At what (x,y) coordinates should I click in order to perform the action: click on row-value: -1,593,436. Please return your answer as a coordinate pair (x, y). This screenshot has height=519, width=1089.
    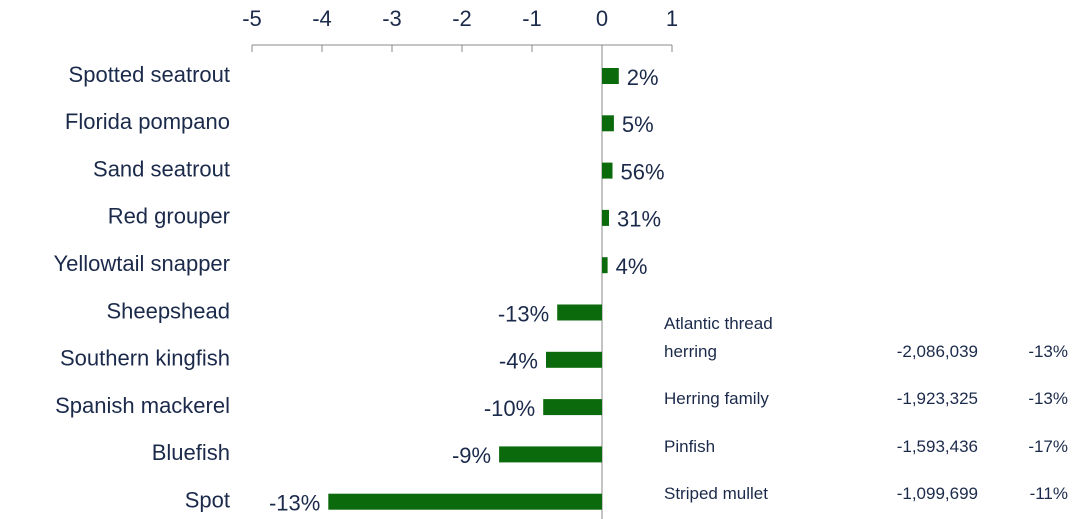
    Looking at the image, I should click on (937, 446).